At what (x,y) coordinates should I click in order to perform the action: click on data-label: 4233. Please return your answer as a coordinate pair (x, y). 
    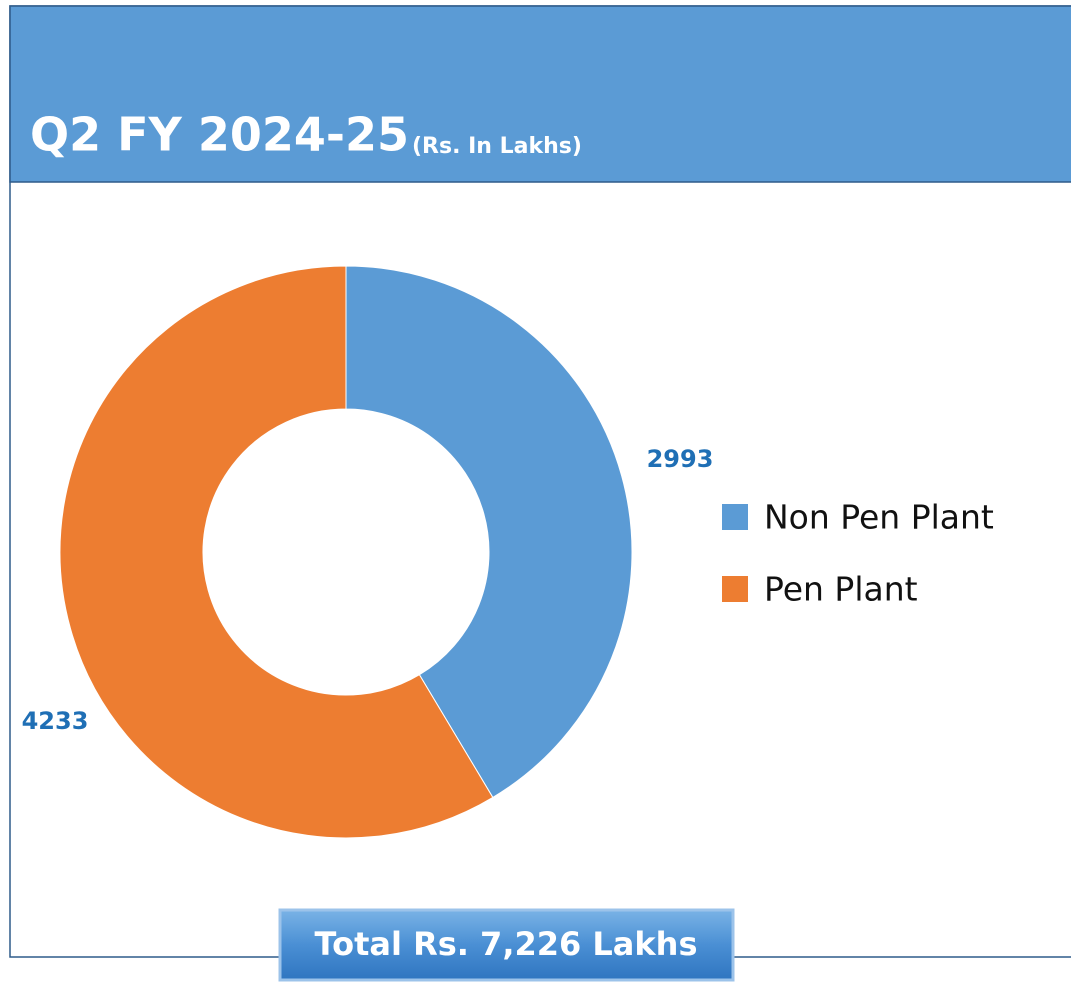
    Looking at the image, I should click on (55, 721).